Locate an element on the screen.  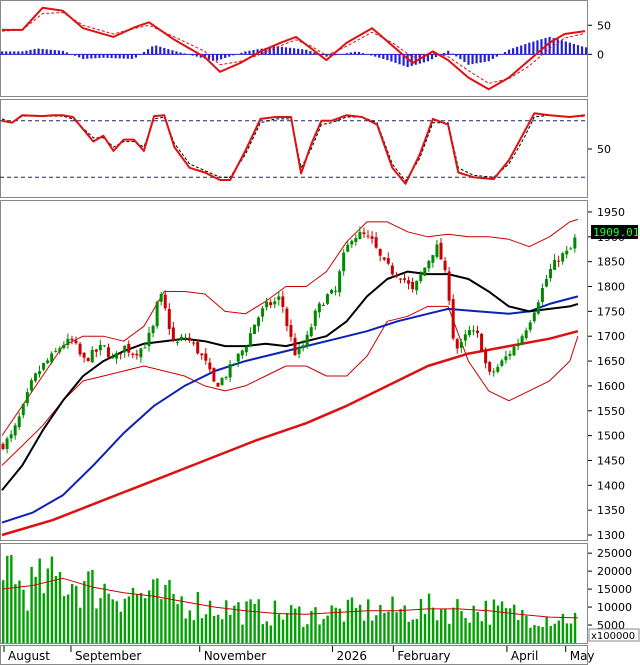
macd-panel-frame is located at coordinates (294, 48).